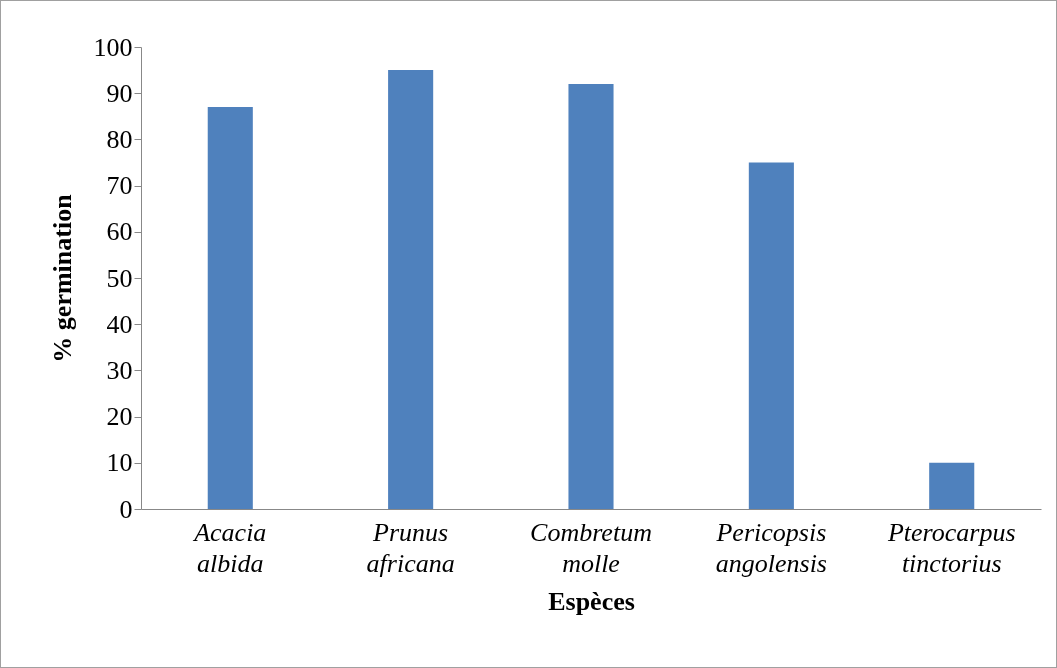 The image size is (1057, 668). I want to click on x-tick-label: Acacia albida, so click(229, 547).